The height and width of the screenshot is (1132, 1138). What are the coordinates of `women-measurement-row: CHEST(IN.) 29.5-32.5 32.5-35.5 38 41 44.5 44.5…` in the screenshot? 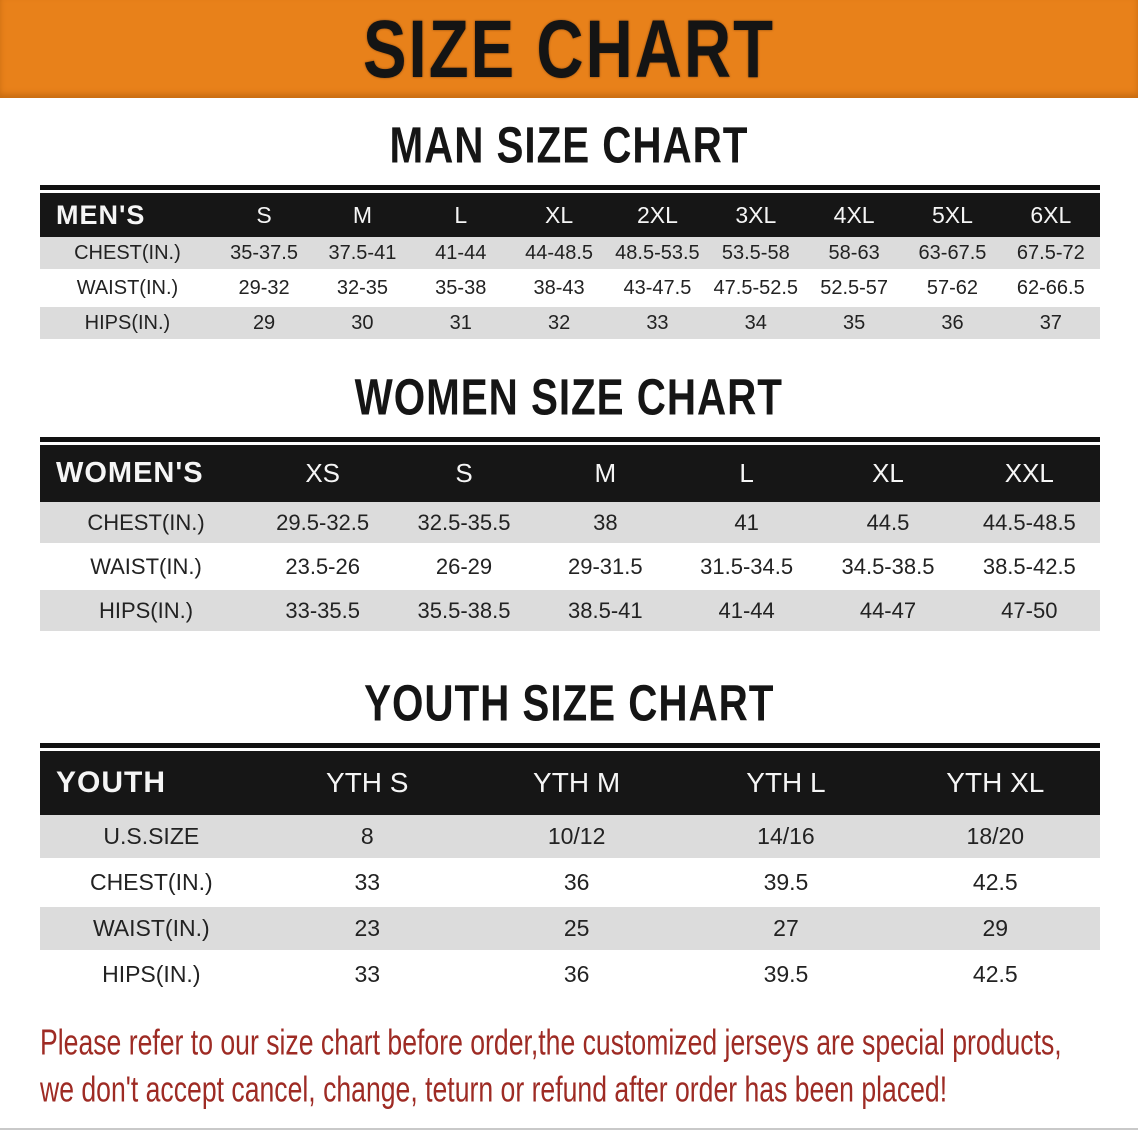 It's located at (570, 524).